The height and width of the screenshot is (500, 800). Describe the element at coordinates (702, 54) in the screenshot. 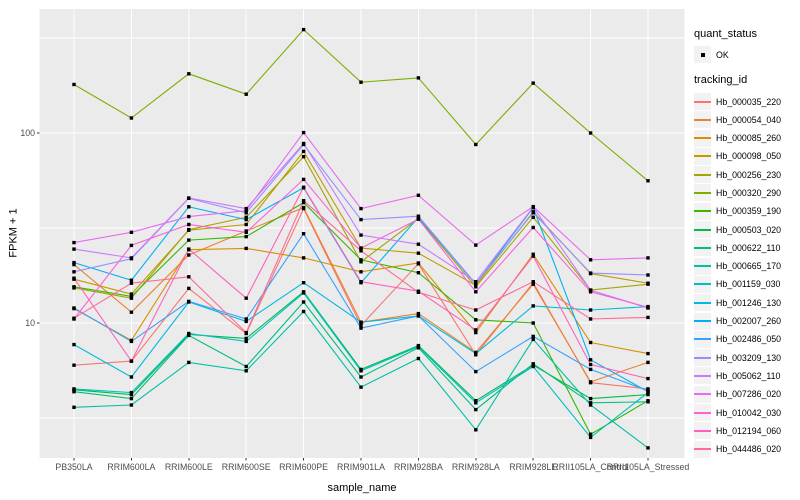

I see `black-point-icon` at that location.